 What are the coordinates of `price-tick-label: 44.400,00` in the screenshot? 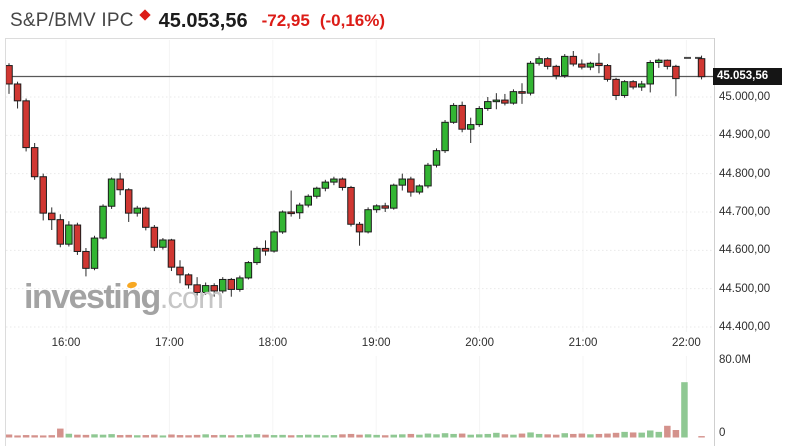 It's located at (745, 326).